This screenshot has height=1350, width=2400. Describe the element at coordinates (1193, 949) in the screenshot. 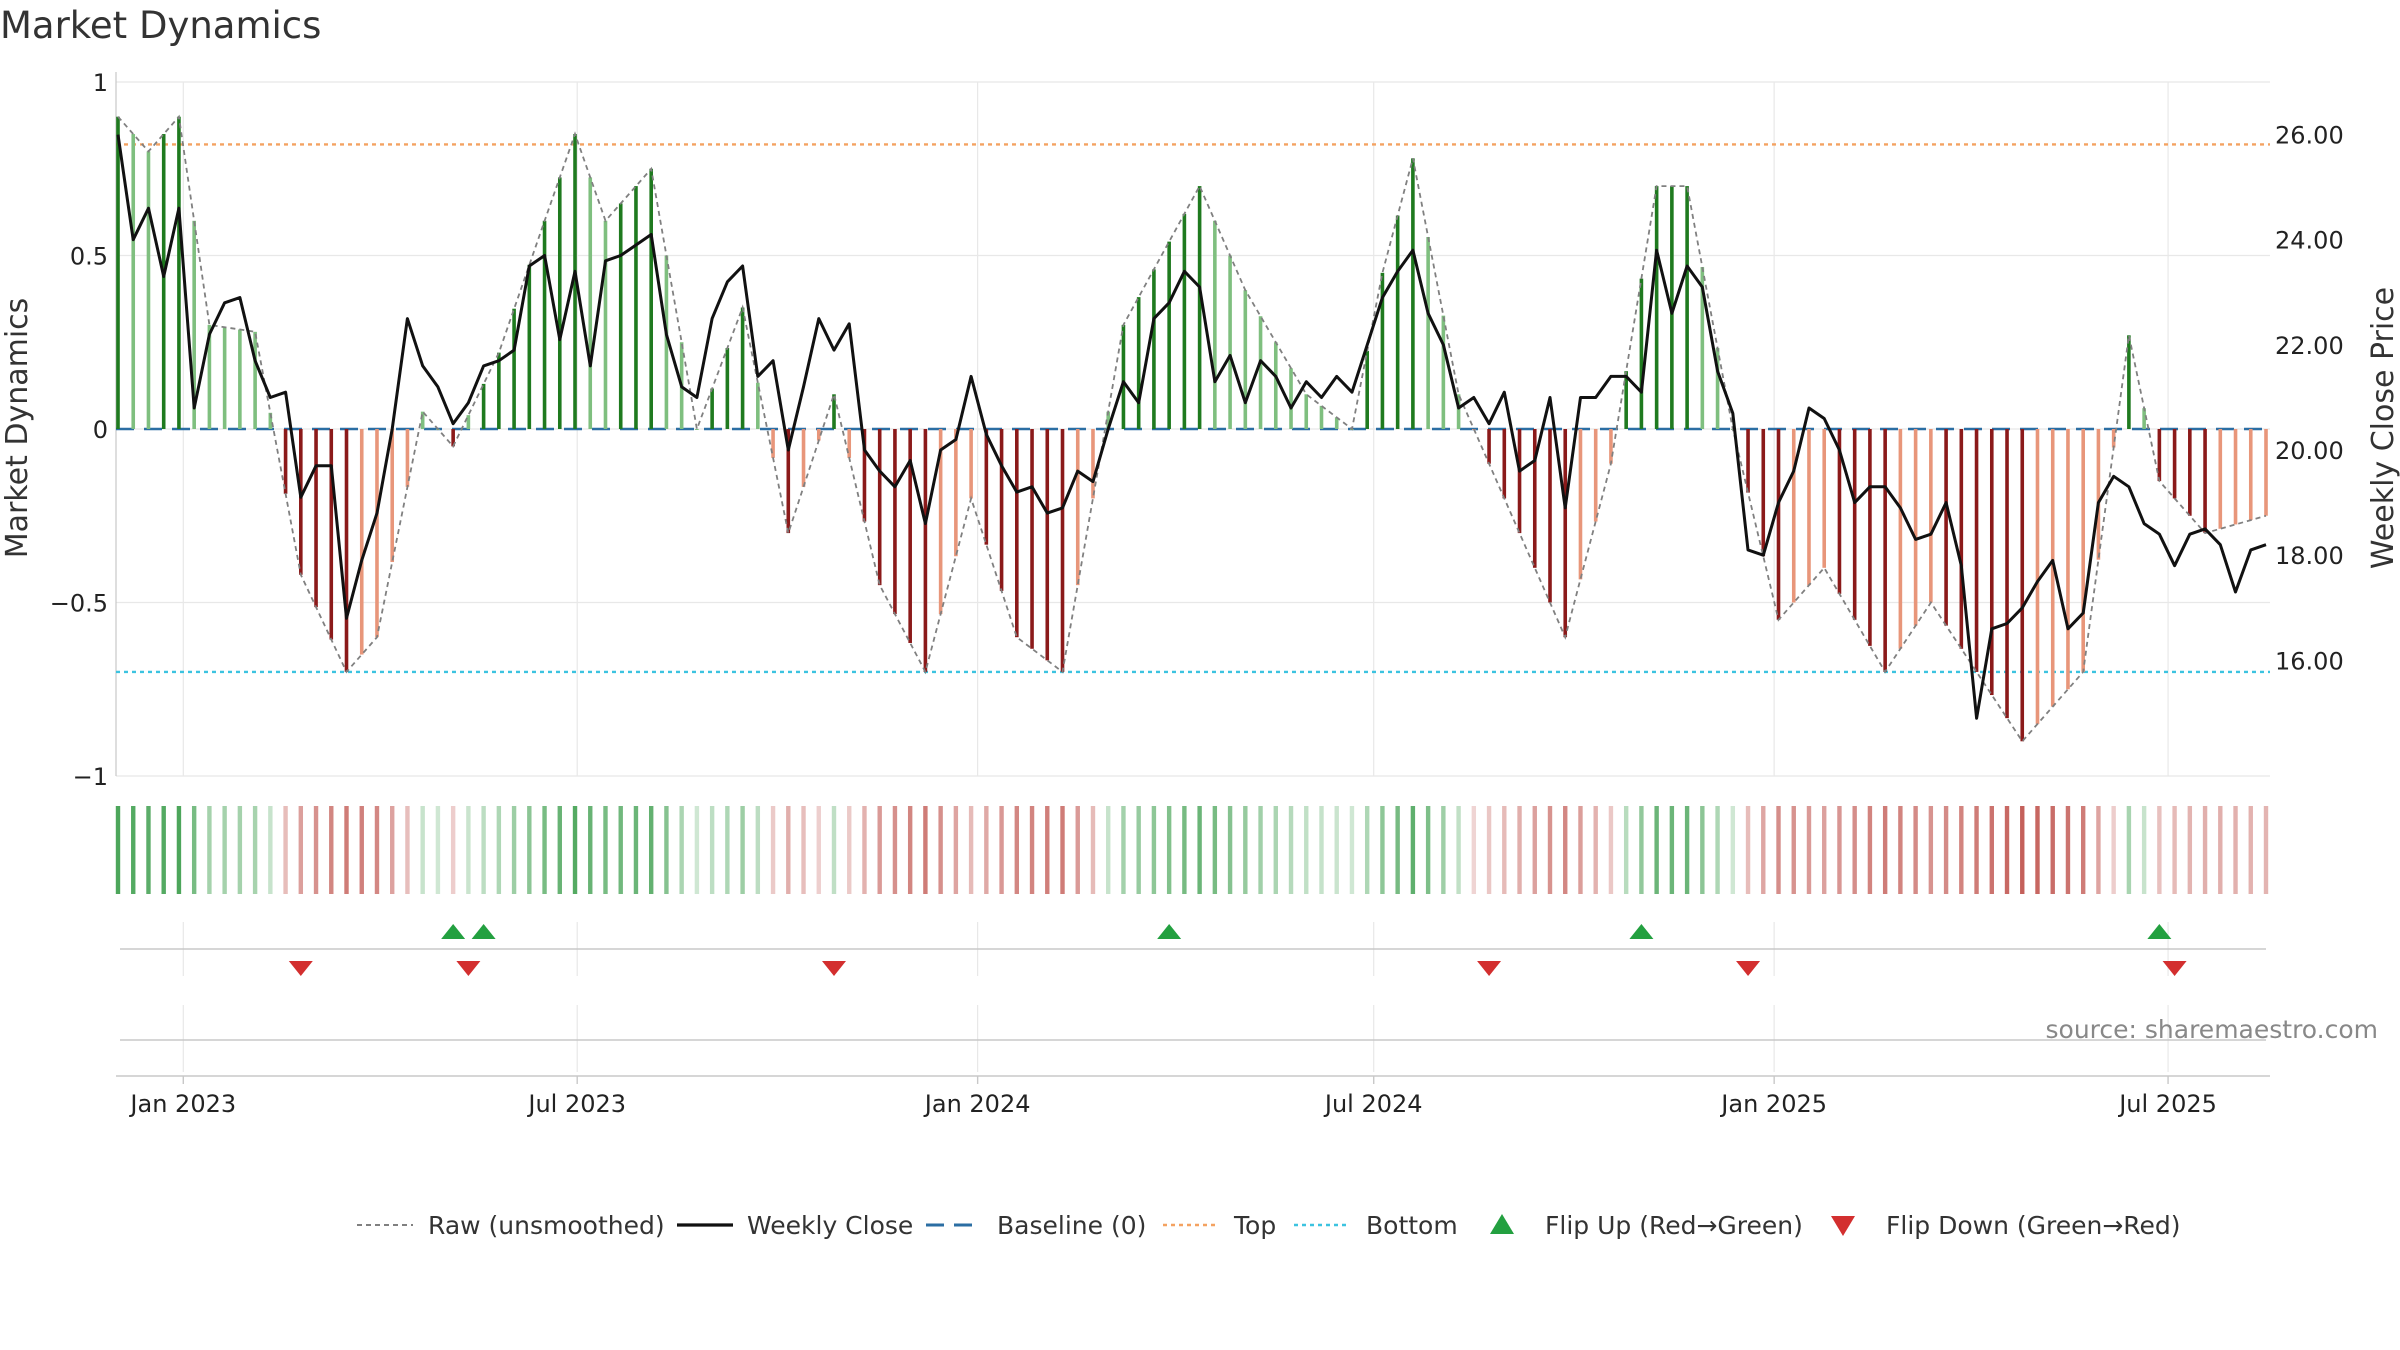

I see `flip-markers-panel` at that location.